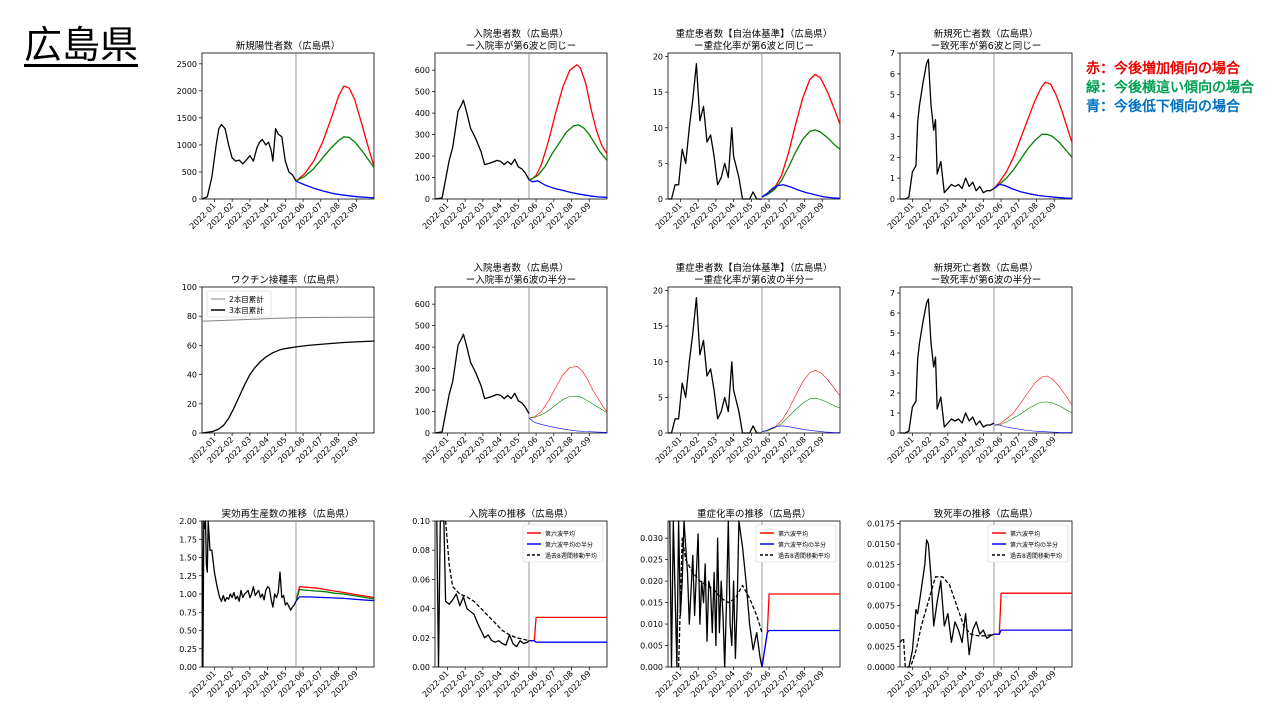  I want to click on y-tick-label: 0.00, so click(188, 667).